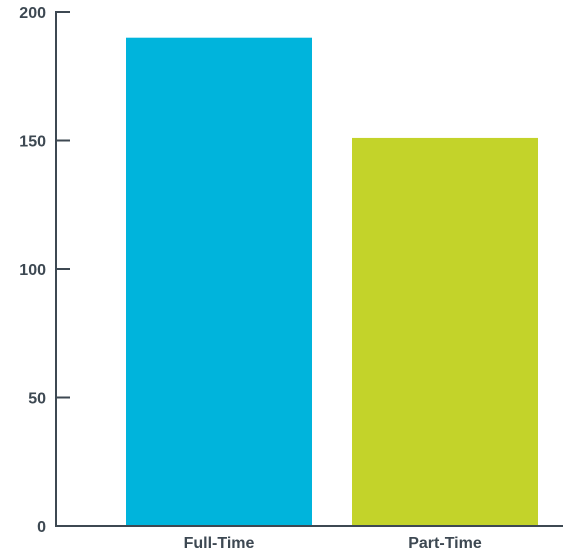  I want to click on y-tick-label: 200, so click(32, 13).